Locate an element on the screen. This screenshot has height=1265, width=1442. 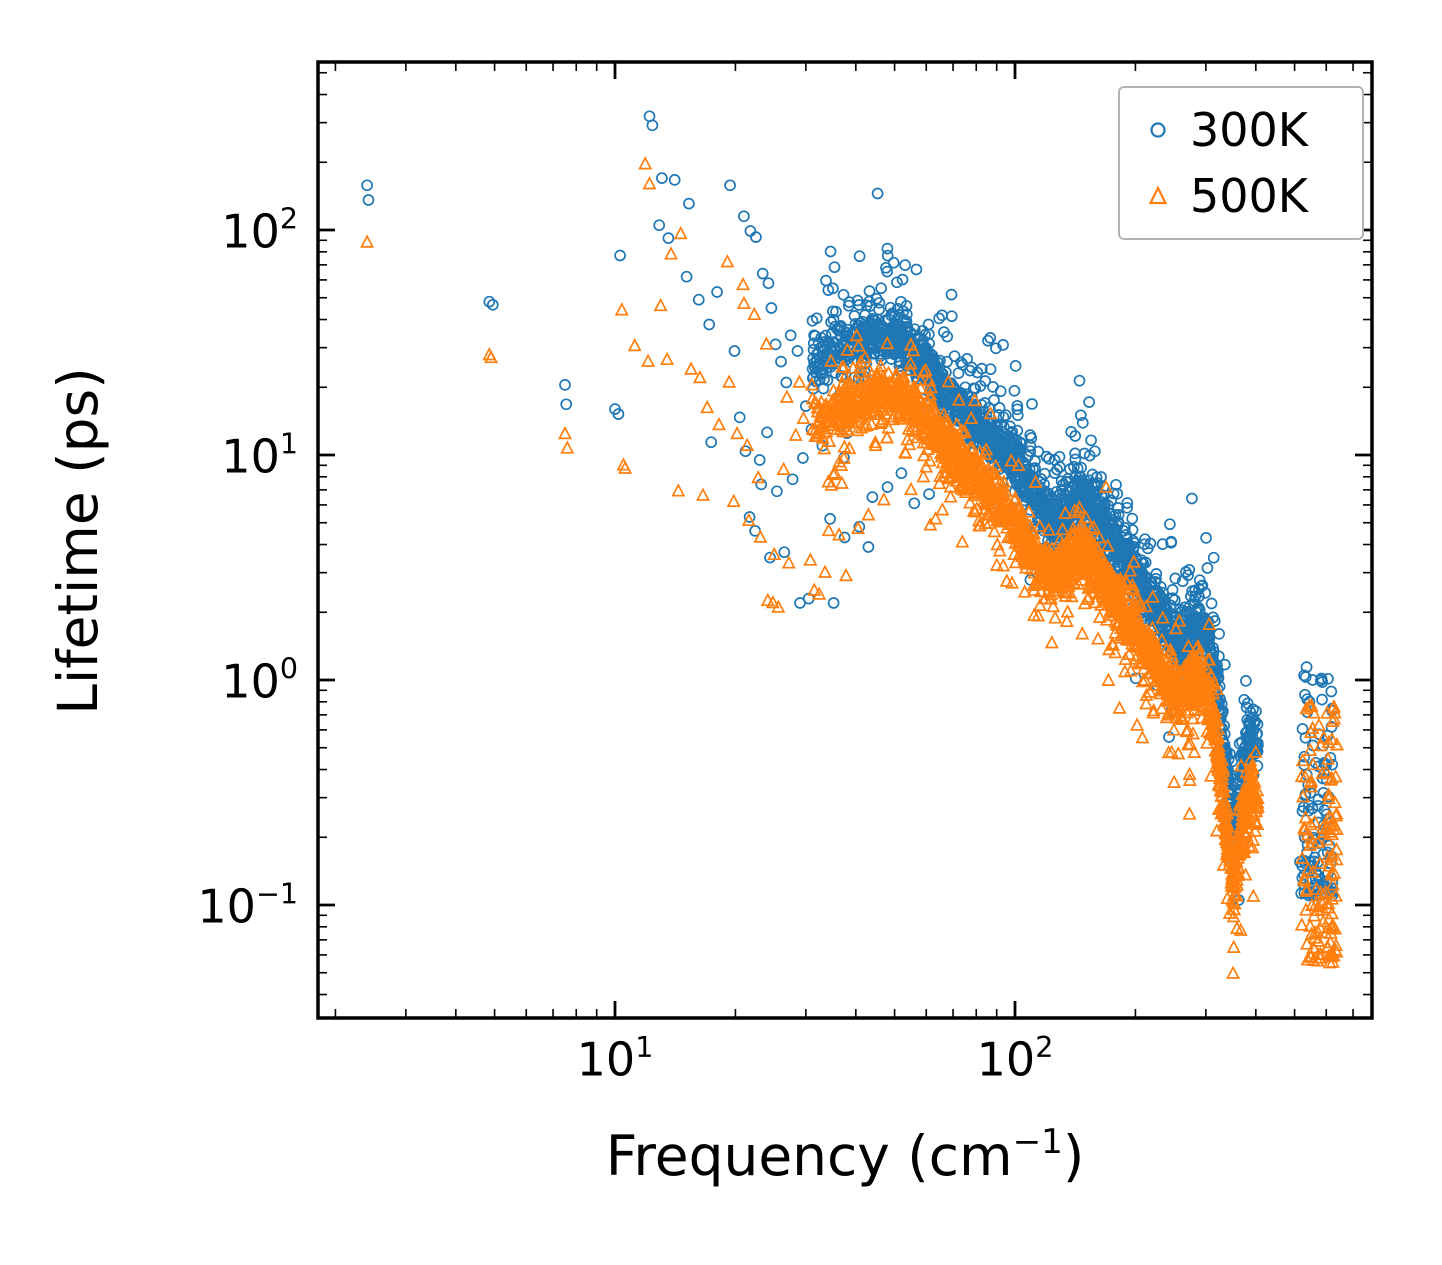
y-tick-label: 10⁰ is located at coordinates (259, 680).